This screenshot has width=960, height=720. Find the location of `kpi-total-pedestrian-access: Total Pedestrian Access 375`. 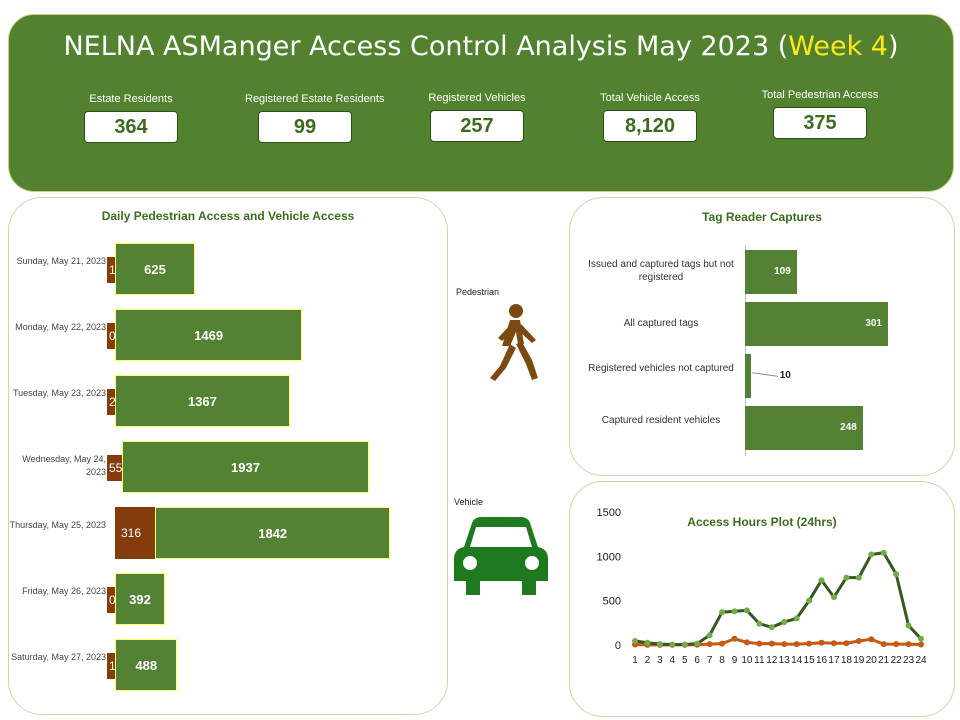

kpi-total-pedestrian-access: Total Pedestrian Access 375 is located at coordinates (820, 113).